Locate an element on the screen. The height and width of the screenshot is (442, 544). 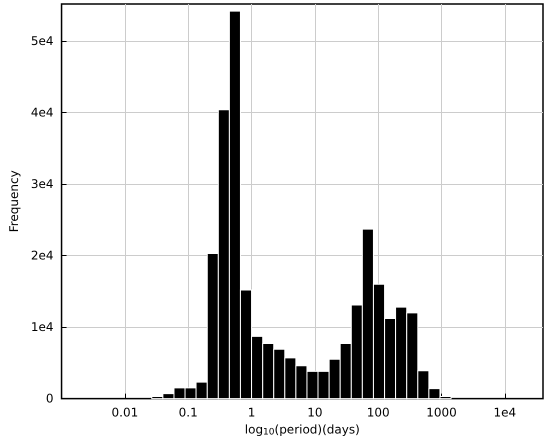
x-tick-label: 100 is located at coordinates (378, 413).